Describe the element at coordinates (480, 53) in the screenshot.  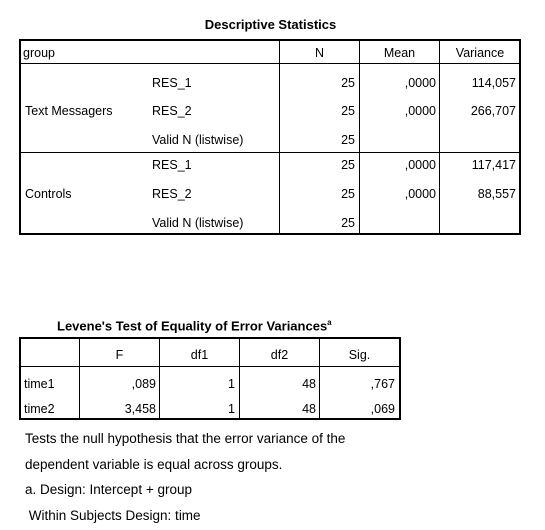
I see `desc-header-variance: Variance` at that location.